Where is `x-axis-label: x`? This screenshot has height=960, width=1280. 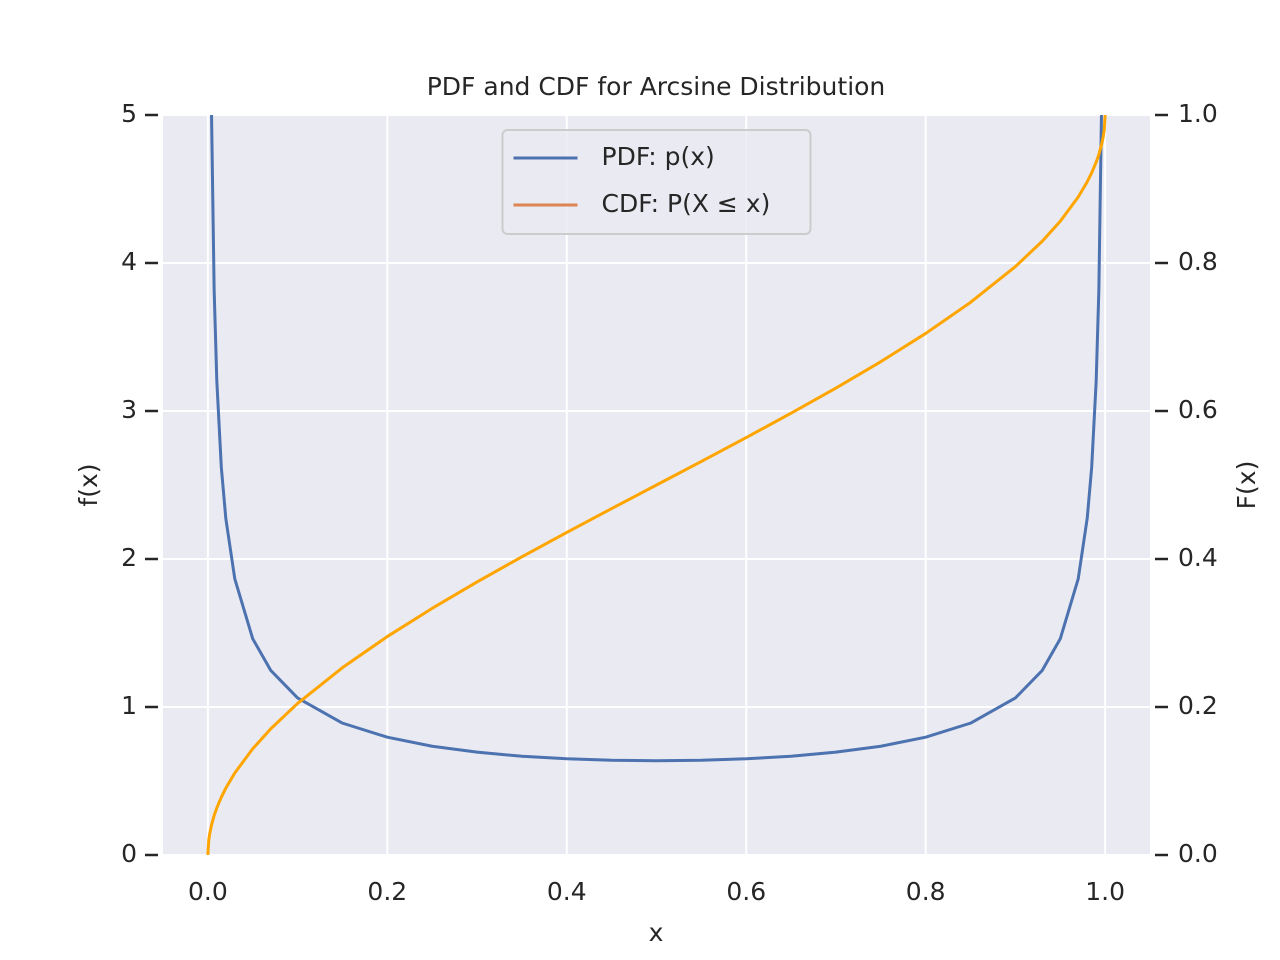
x-axis-label: x is located at coordinates (656, 932).